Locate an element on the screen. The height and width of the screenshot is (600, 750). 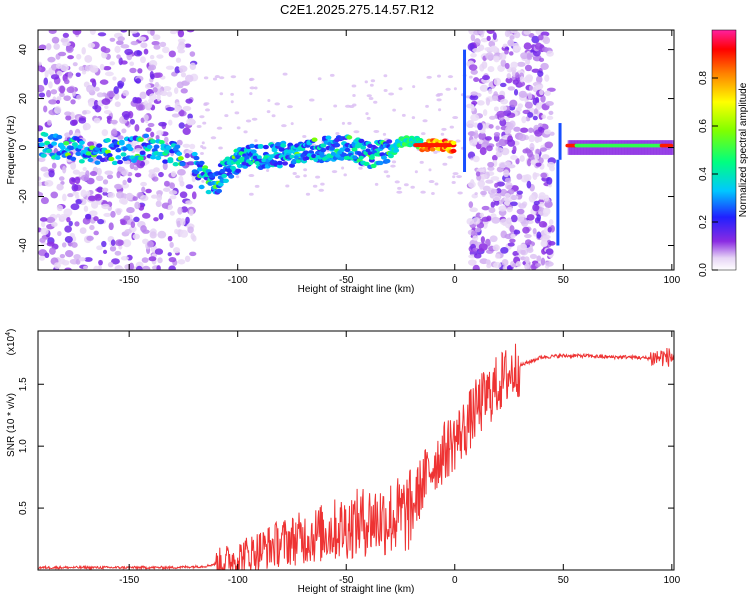
bottom-x-tick-label: -150 is located at coordinates (129, 580).